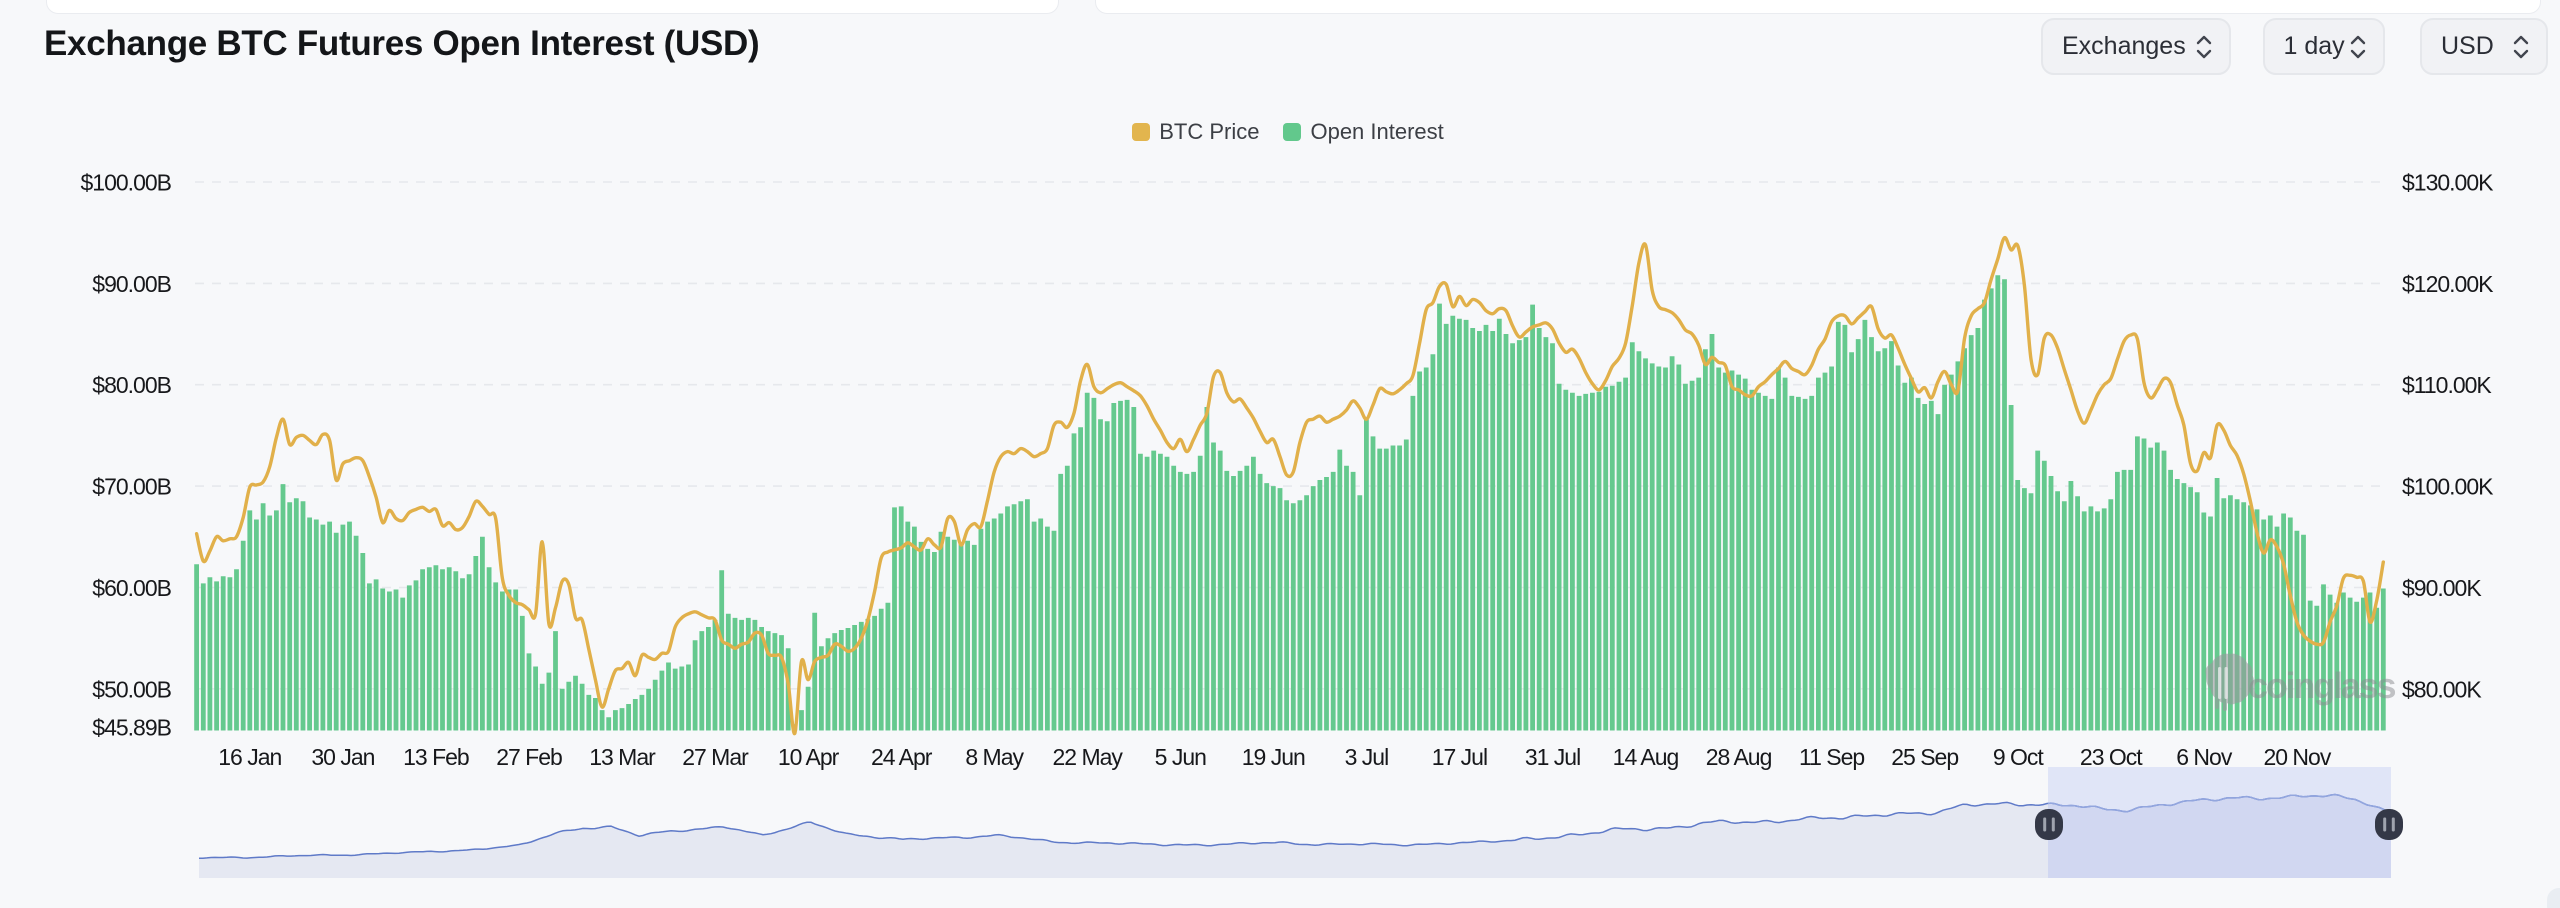  What do you see at coordinates (1552, 757) in the screenshot?
I see `svg-text: 31 Jul` at bounding box center [1552, 757].